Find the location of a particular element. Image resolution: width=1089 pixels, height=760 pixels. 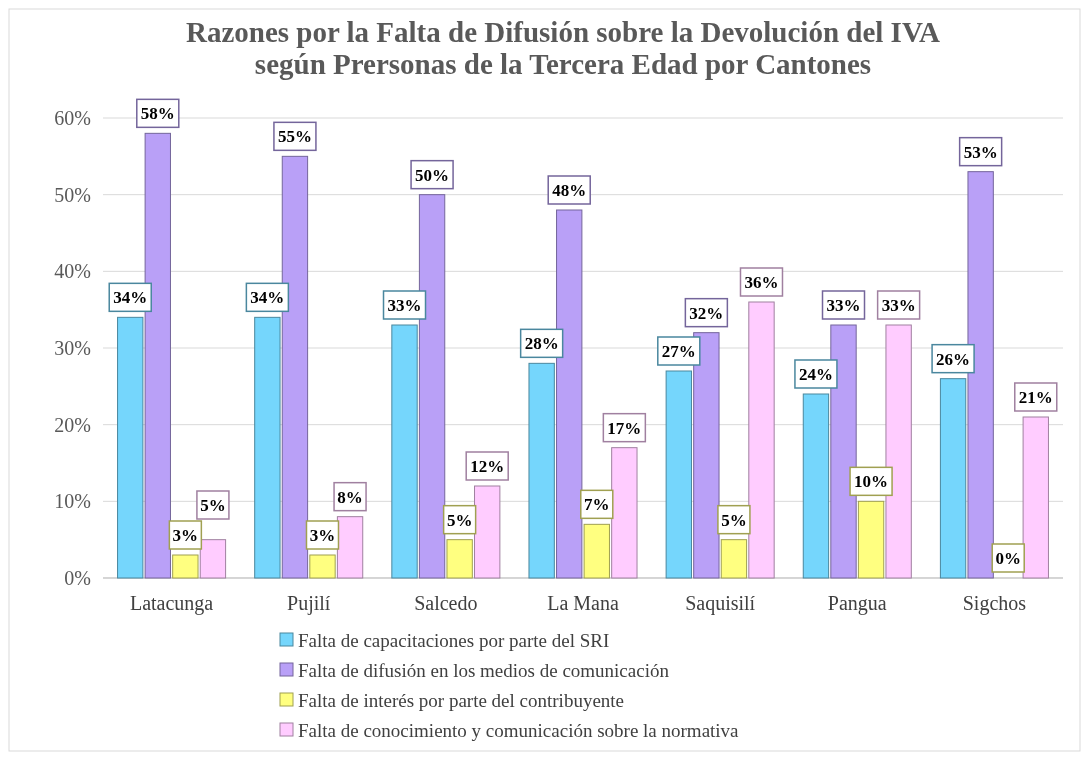

legend-label: Falta de conocimiento y comunicación sobre la normativa is located at coordinates (519, 730).